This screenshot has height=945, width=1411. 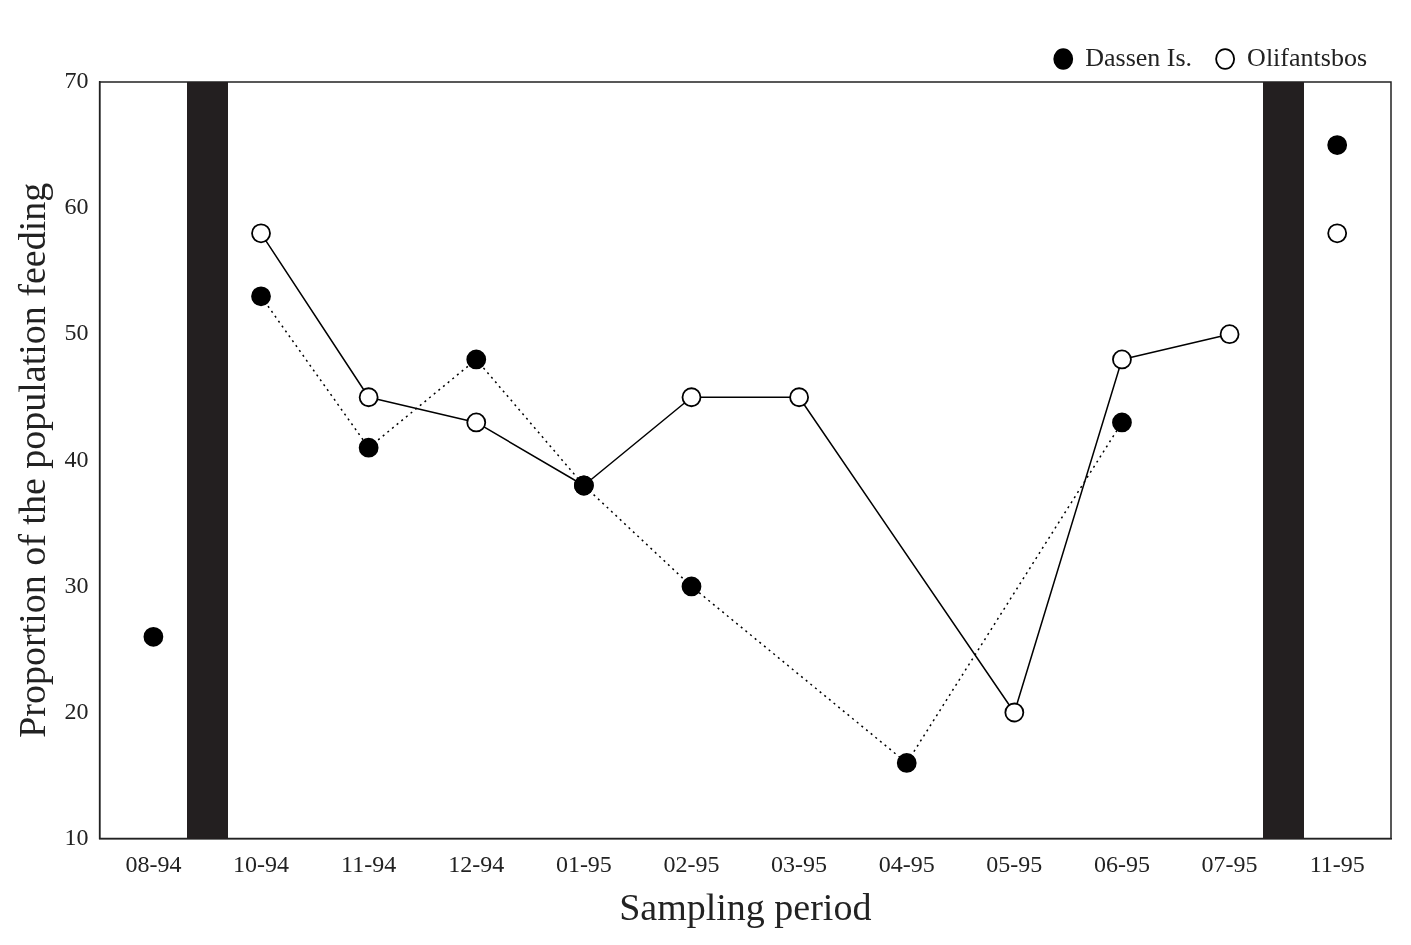 I want to click on y-axis-title: Proportion of the population feeding, so click(x=31, y=460).